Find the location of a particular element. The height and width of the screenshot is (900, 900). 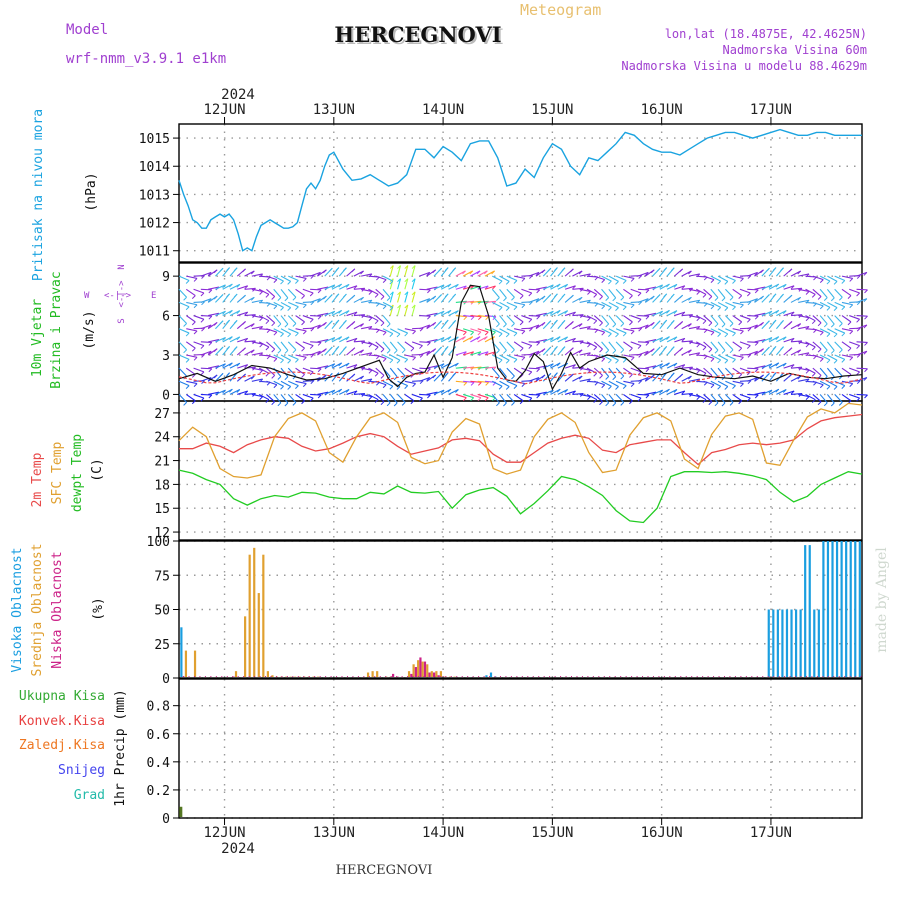

temp-2m-label: 2m Temp is located at coordinates (37, 479).